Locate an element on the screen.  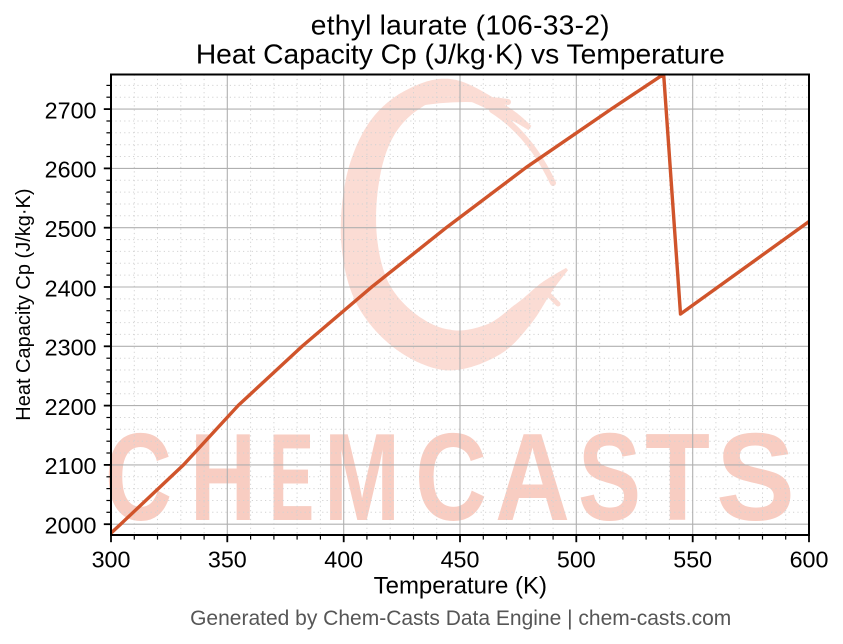
svg-text: 600 is located at coordinates (809, 560).